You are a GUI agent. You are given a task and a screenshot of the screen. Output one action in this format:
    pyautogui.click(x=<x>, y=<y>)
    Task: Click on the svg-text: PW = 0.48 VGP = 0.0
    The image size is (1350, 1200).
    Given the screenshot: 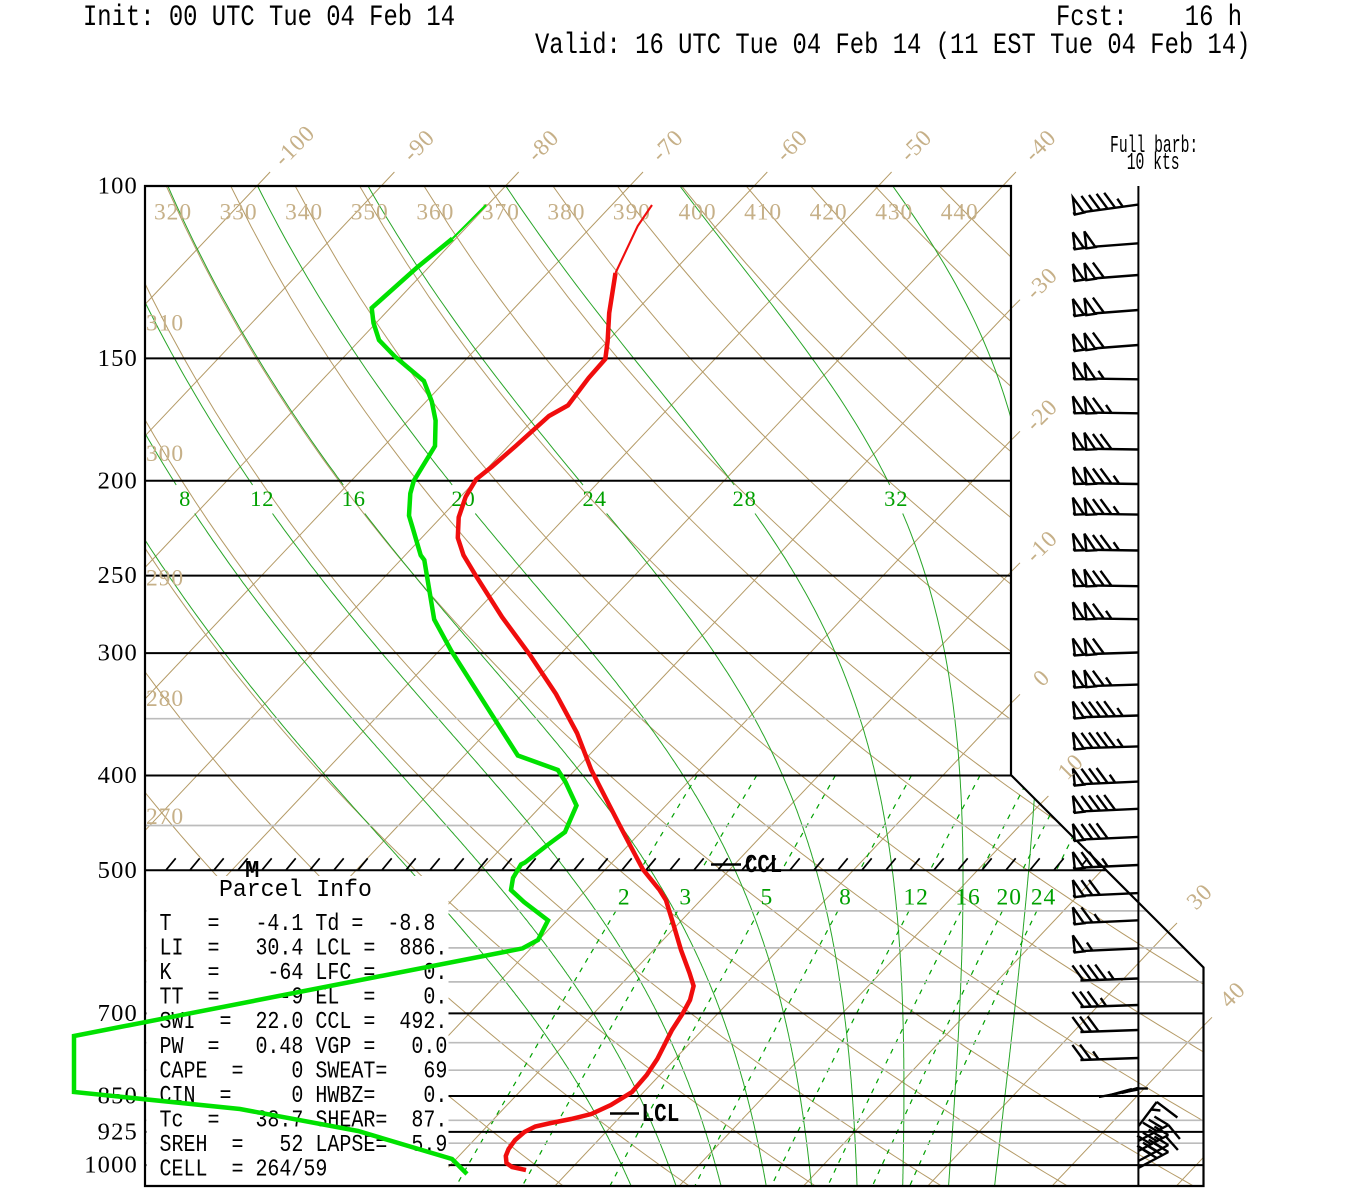 What is the action you would take?
    pyautogui.click(x=304, y=1046)
    